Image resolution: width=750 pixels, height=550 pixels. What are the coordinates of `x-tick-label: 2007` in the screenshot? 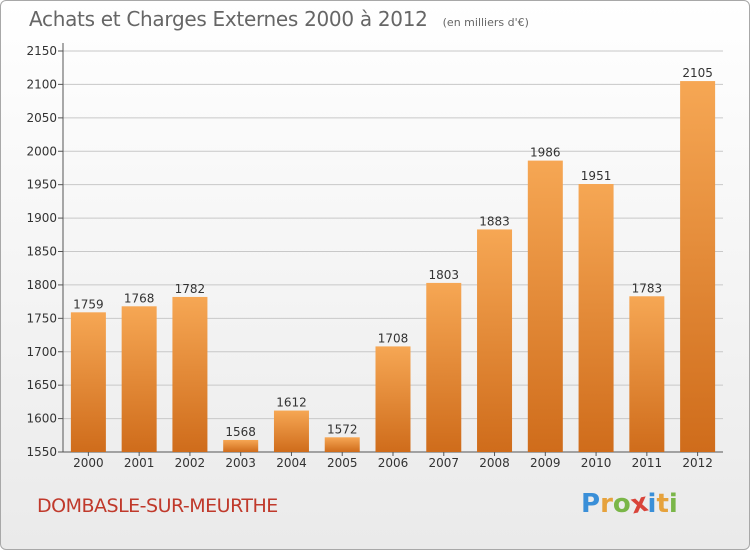 It's located at (443, 463).